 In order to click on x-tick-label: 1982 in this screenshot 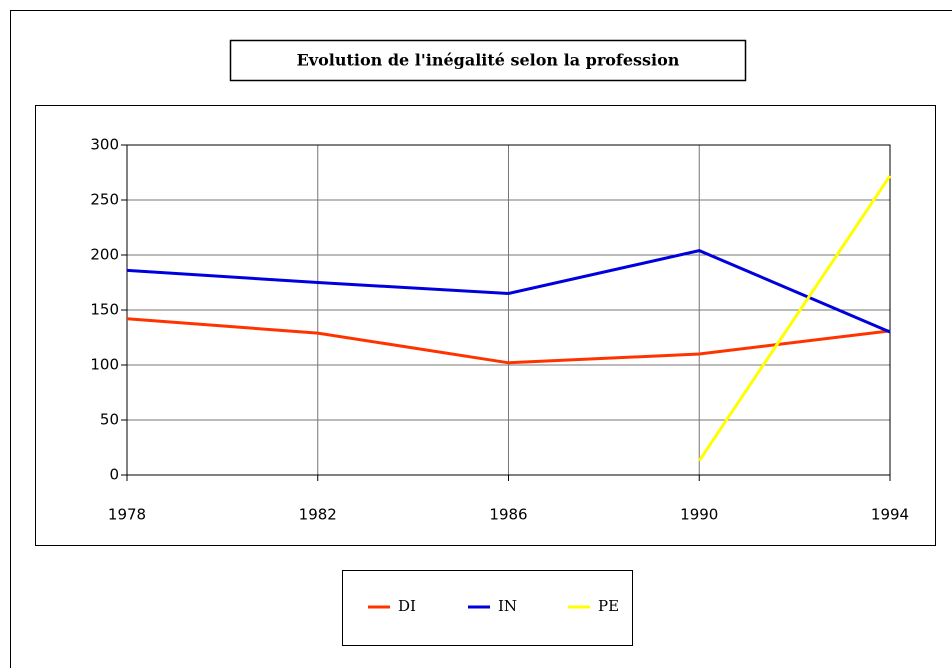, I will do `click(318, 515)`.